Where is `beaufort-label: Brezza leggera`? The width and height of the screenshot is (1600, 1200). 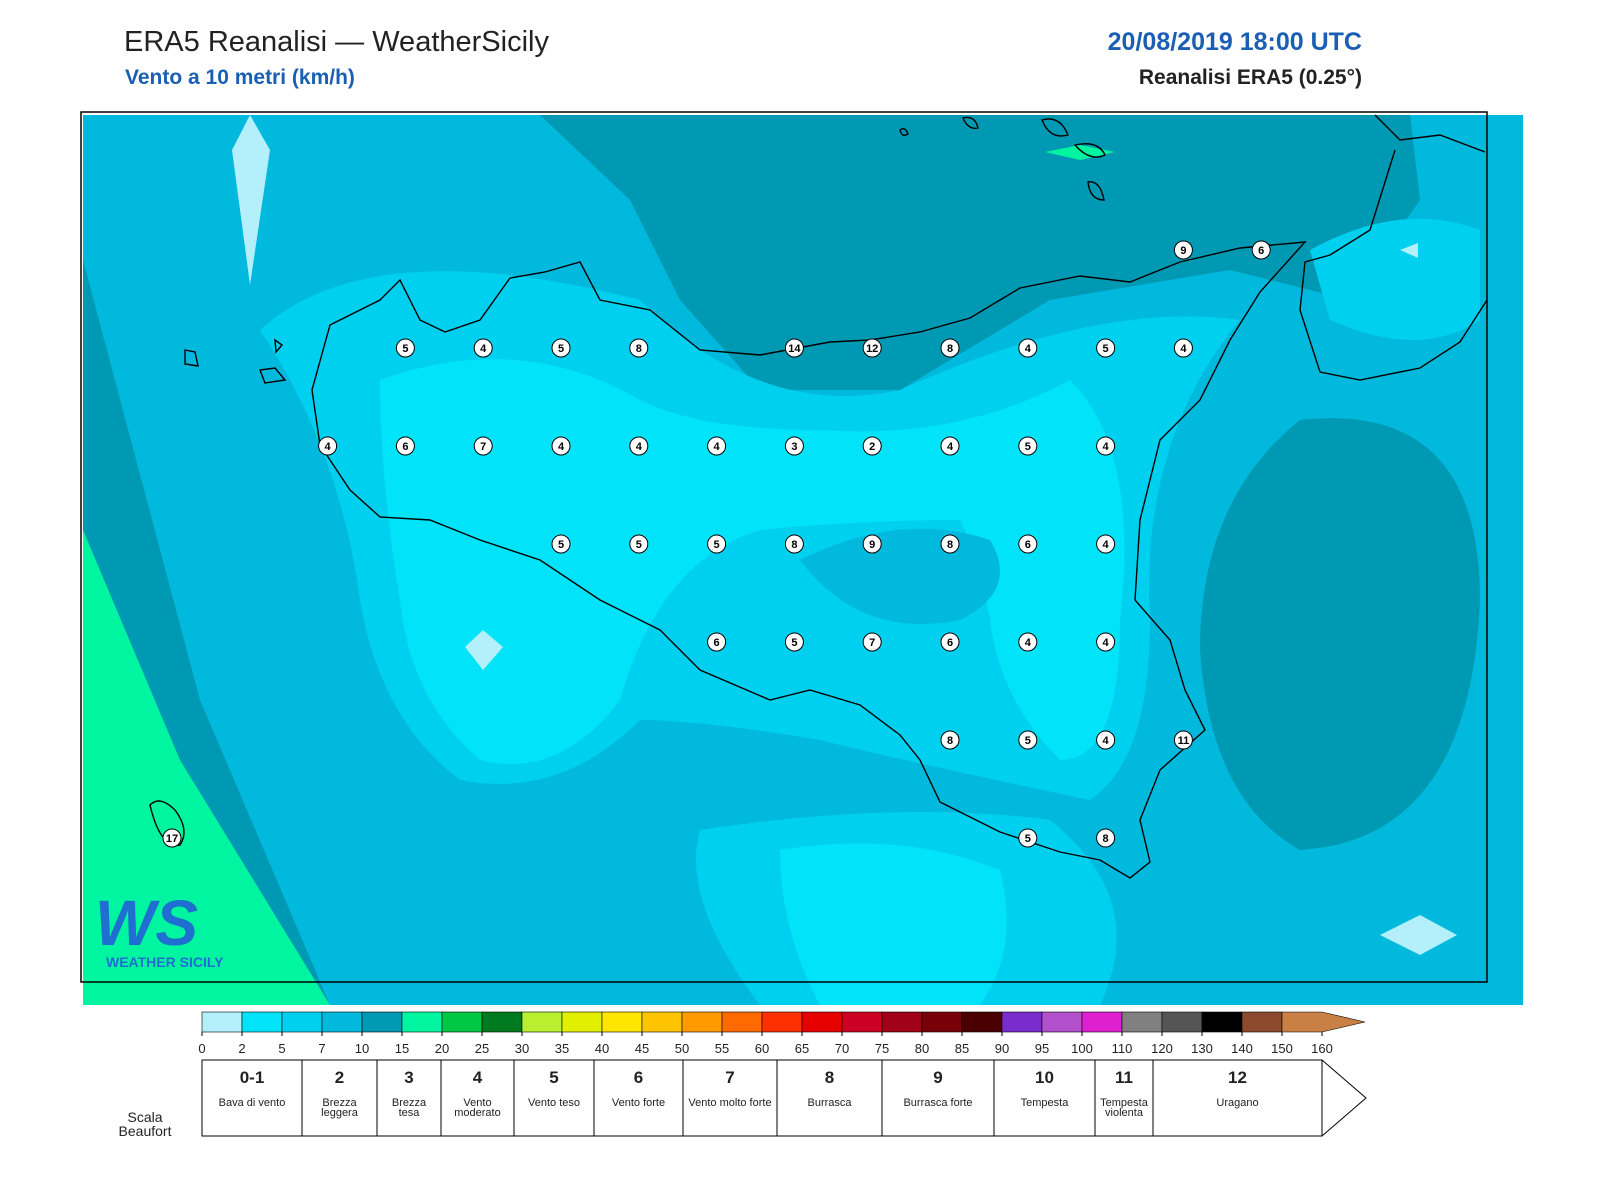 beaufort-label: Brezza leggera is located at coordinates (339, 1108).